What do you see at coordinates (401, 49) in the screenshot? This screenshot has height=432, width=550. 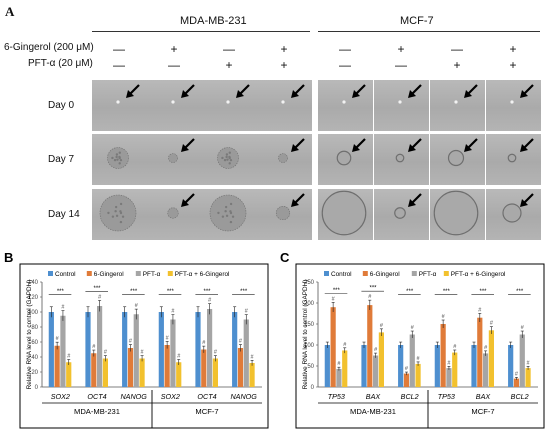 I see `treatment-sign-gingerol-6: +` at bounding box center [401, 49].